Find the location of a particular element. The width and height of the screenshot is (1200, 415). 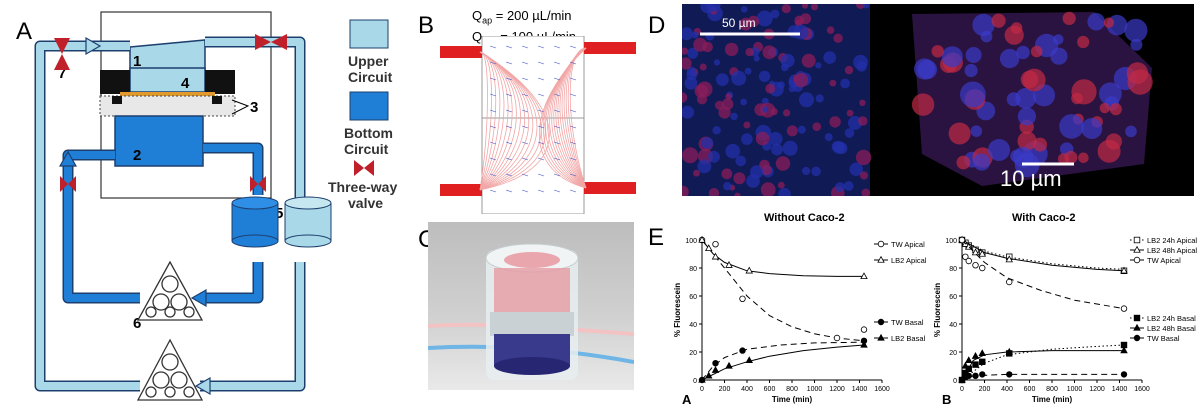

y-tick-label: 80 is located at coordinates (953, 269).